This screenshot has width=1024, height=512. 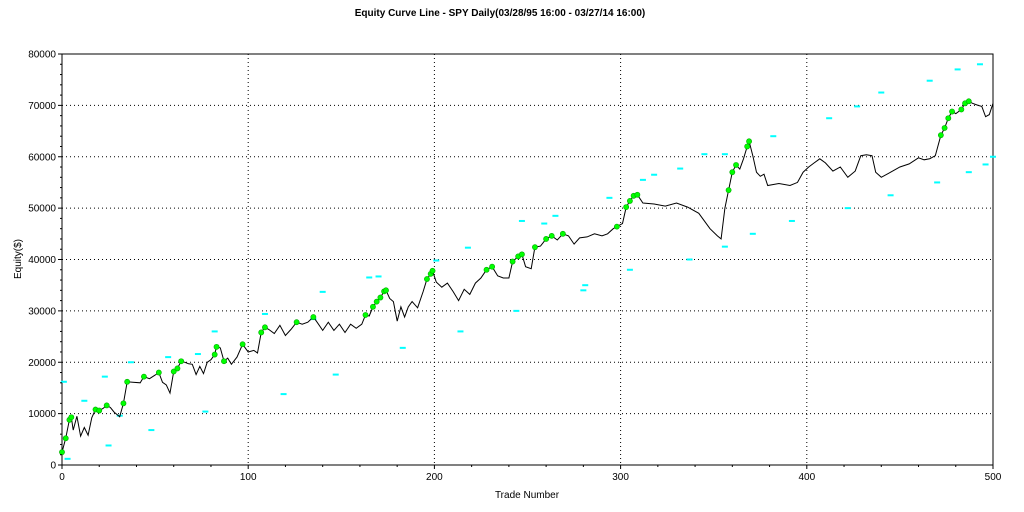 I want to click on x-axis-label: Trade Number, so click(x=527, y=495).